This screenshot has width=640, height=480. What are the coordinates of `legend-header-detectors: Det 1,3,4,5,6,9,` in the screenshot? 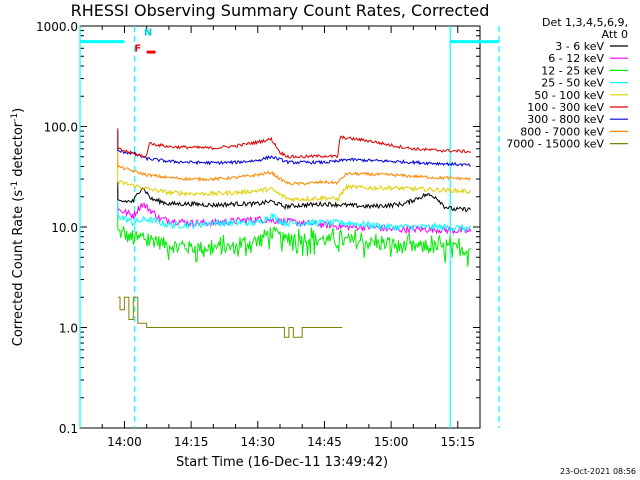 It's located at (585, 22).